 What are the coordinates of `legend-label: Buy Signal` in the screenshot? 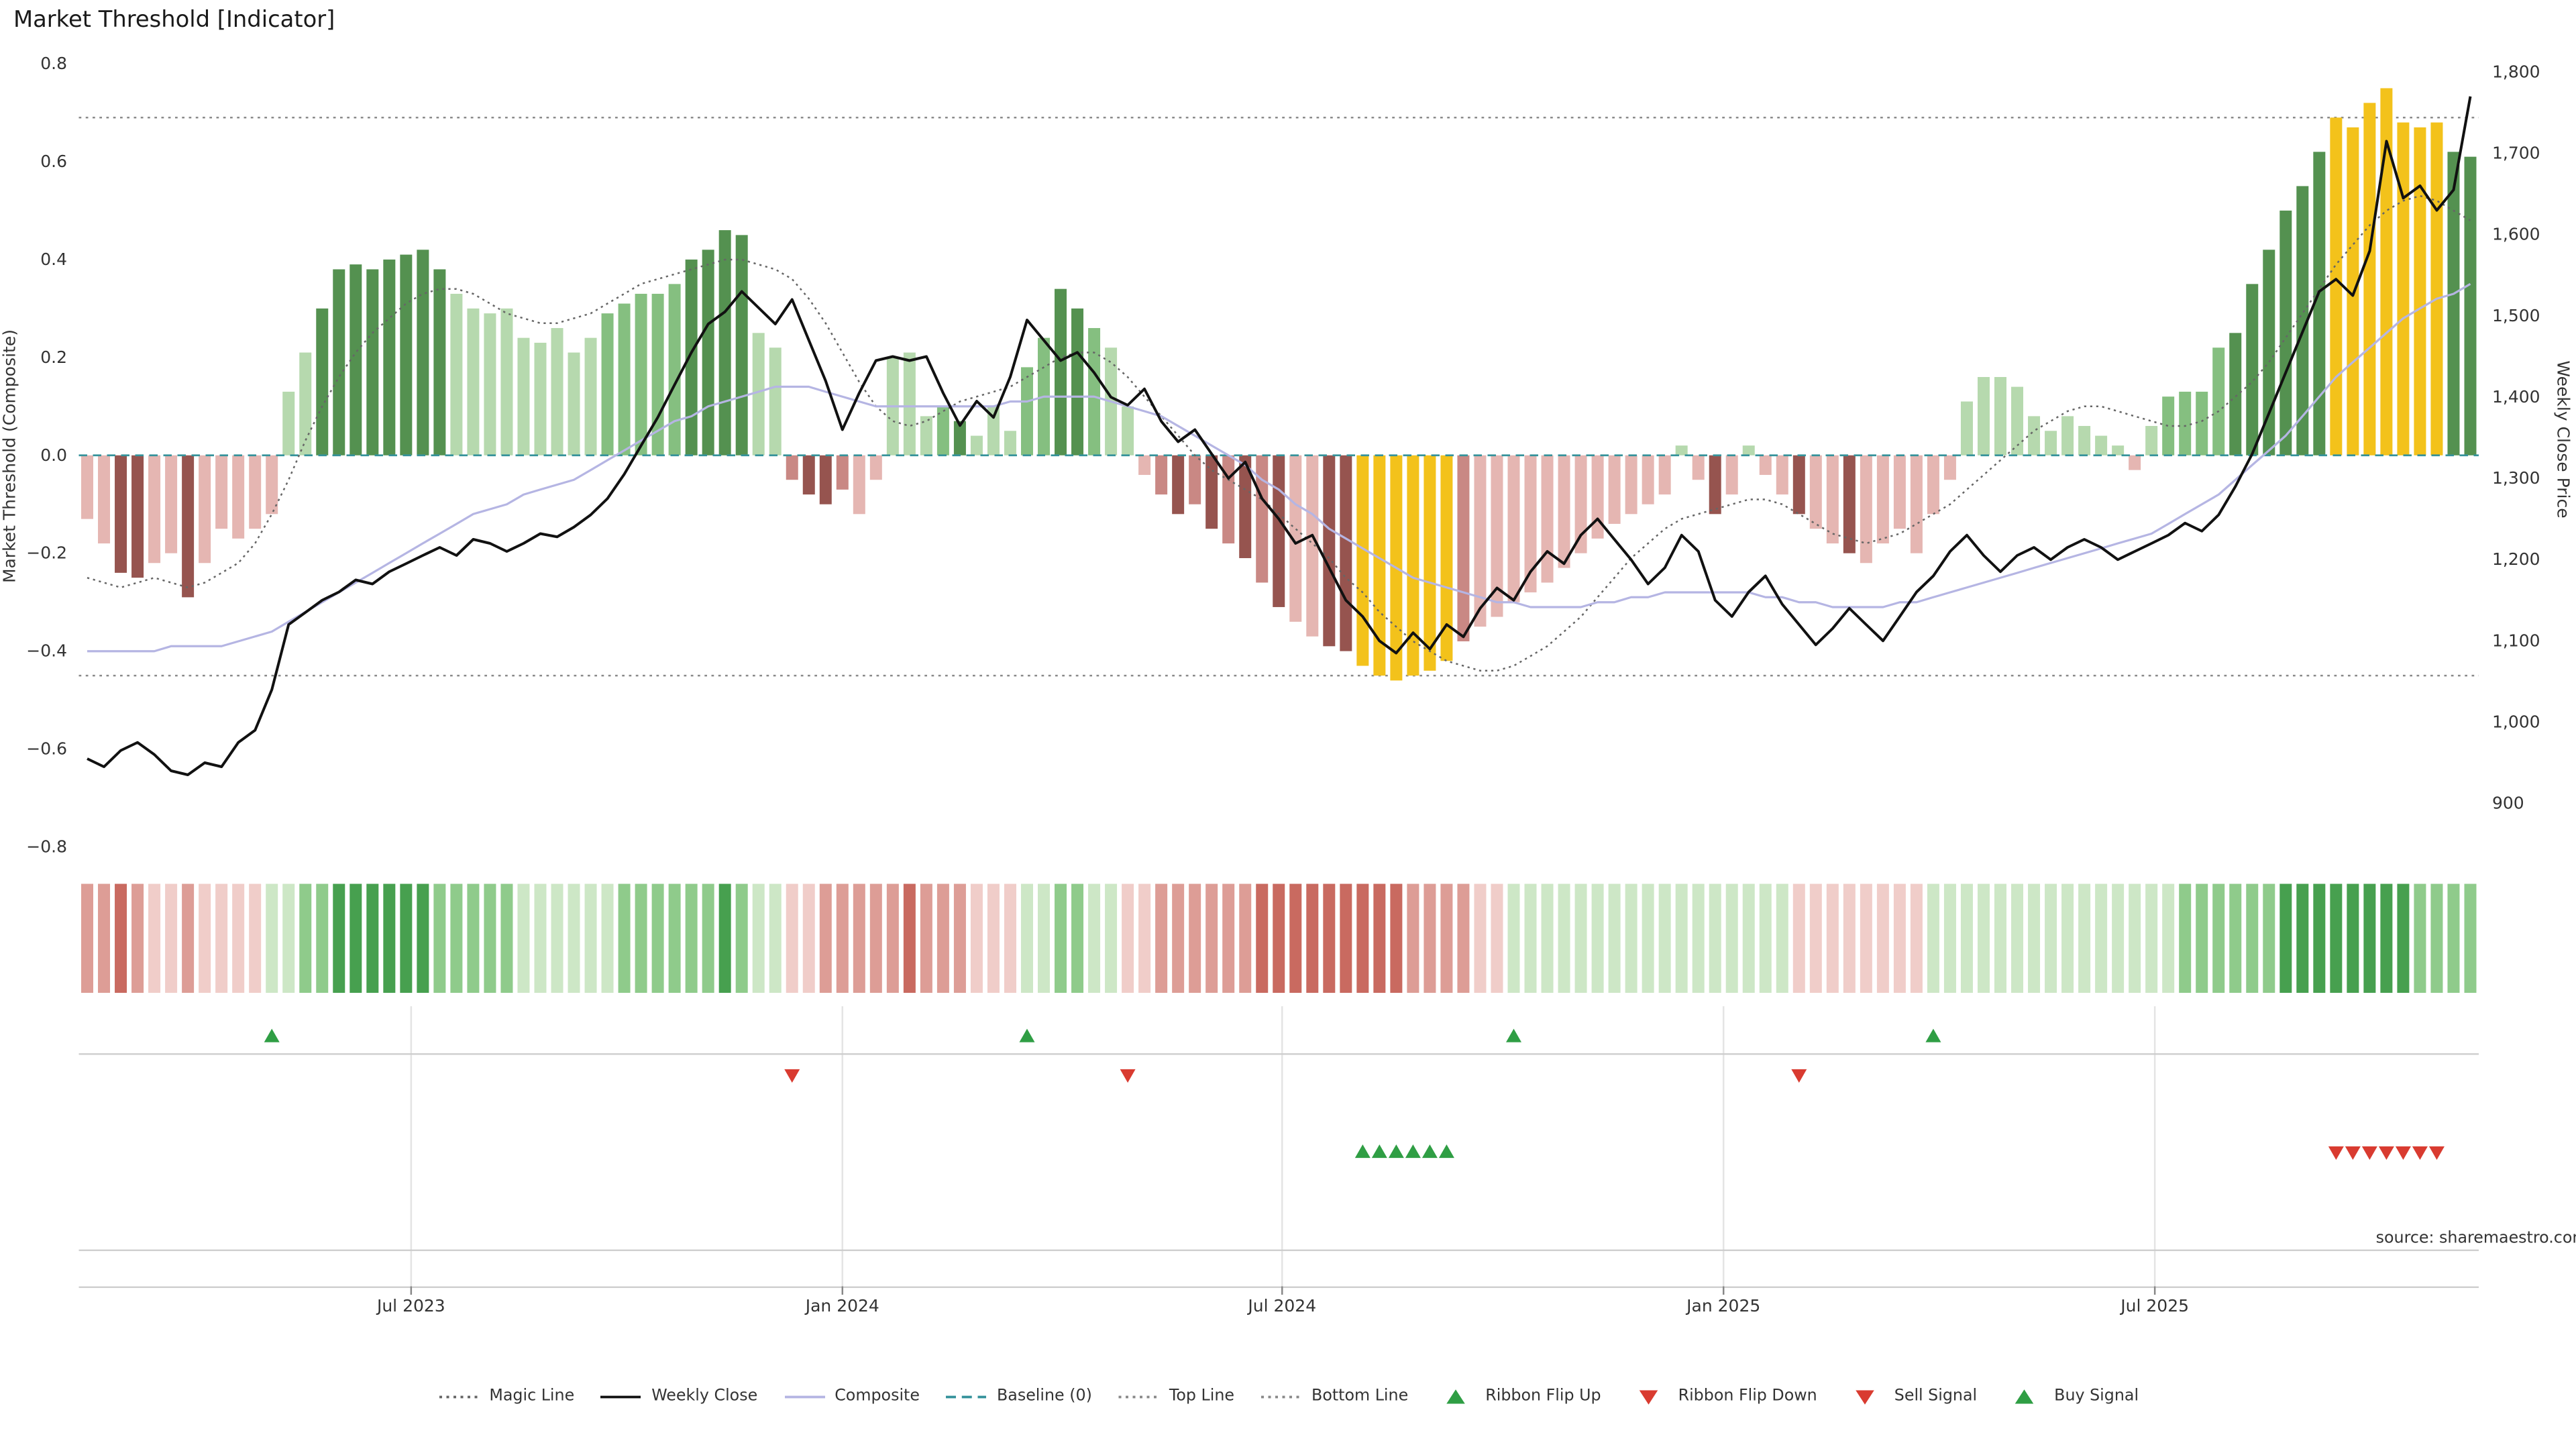 It's located at (2096, 1396).